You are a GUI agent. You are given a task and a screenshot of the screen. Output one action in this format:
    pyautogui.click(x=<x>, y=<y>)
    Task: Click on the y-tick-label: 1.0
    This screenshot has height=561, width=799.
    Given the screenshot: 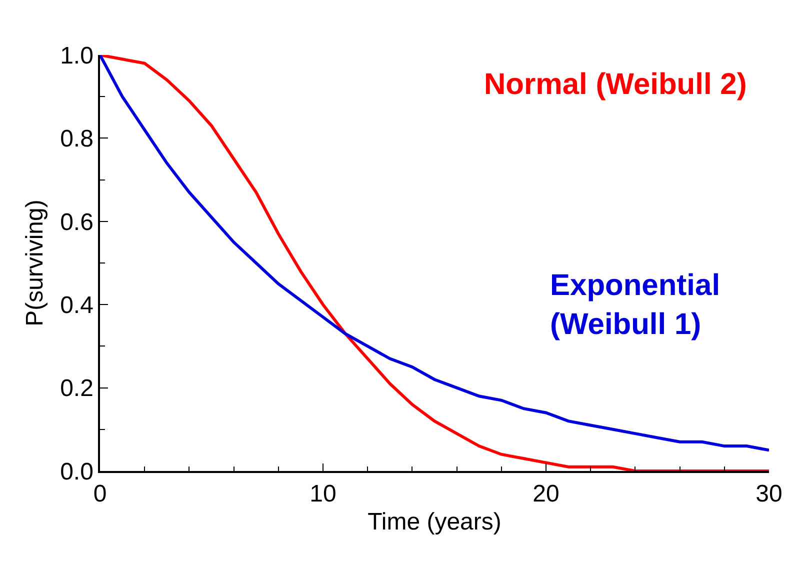 What is the action you would take?
    pyautogui.click(x=77, y=56)
    